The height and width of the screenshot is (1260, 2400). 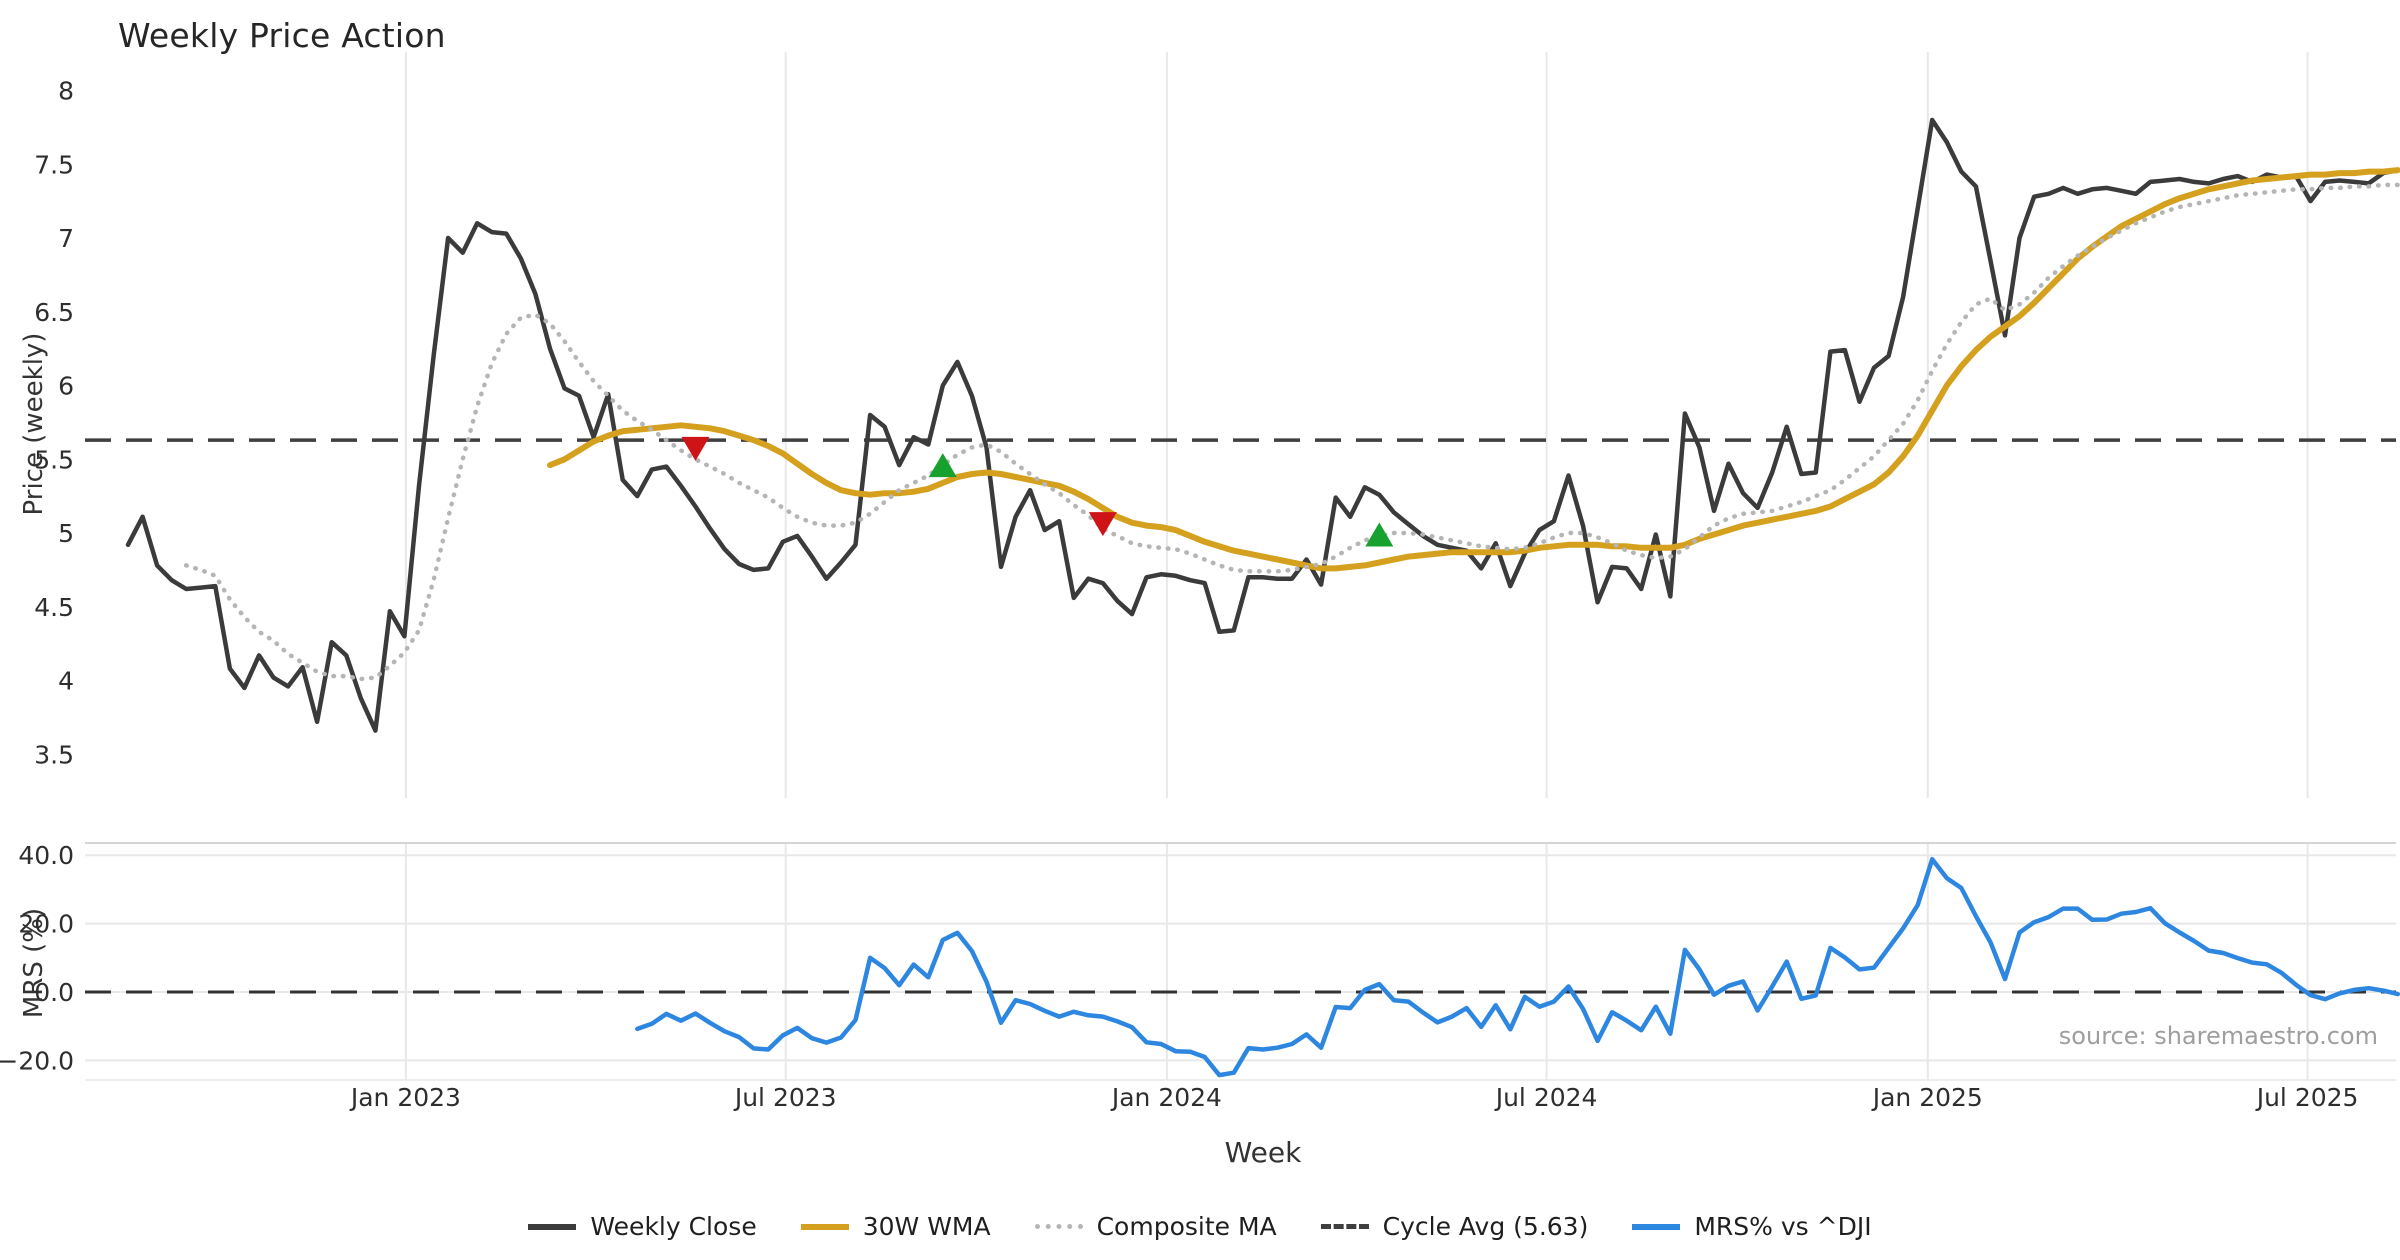 I want to click on legend-label: Cycle Avg (5.63), so click(x=1485, y=1226).